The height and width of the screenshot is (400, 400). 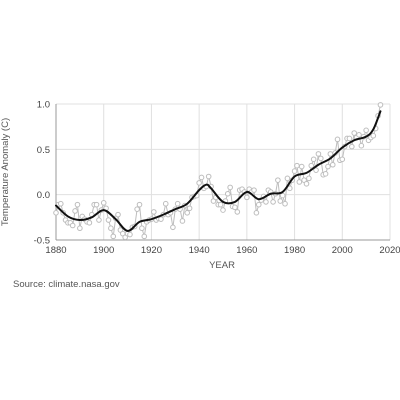 What do you see at coordinates (246, 250) in the screenshot?
I see `x-tick-label: 1960` at bounding box center [246, 250].